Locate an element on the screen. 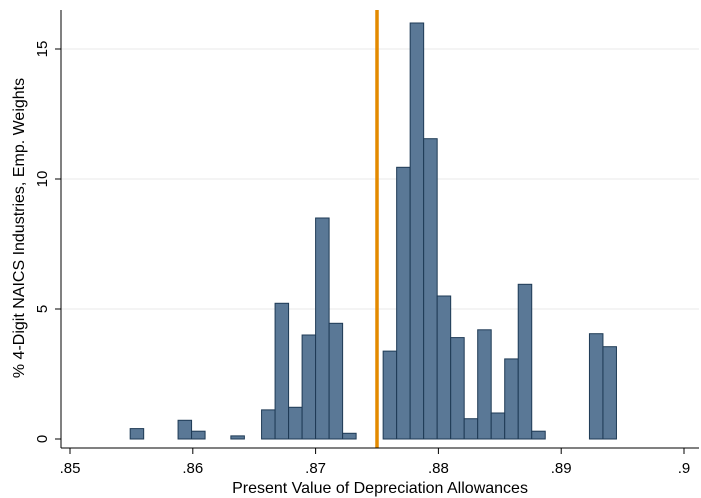 This screenshot has height=498, width=701. y-tick-label: 0 is located at coordinates (42, 439).